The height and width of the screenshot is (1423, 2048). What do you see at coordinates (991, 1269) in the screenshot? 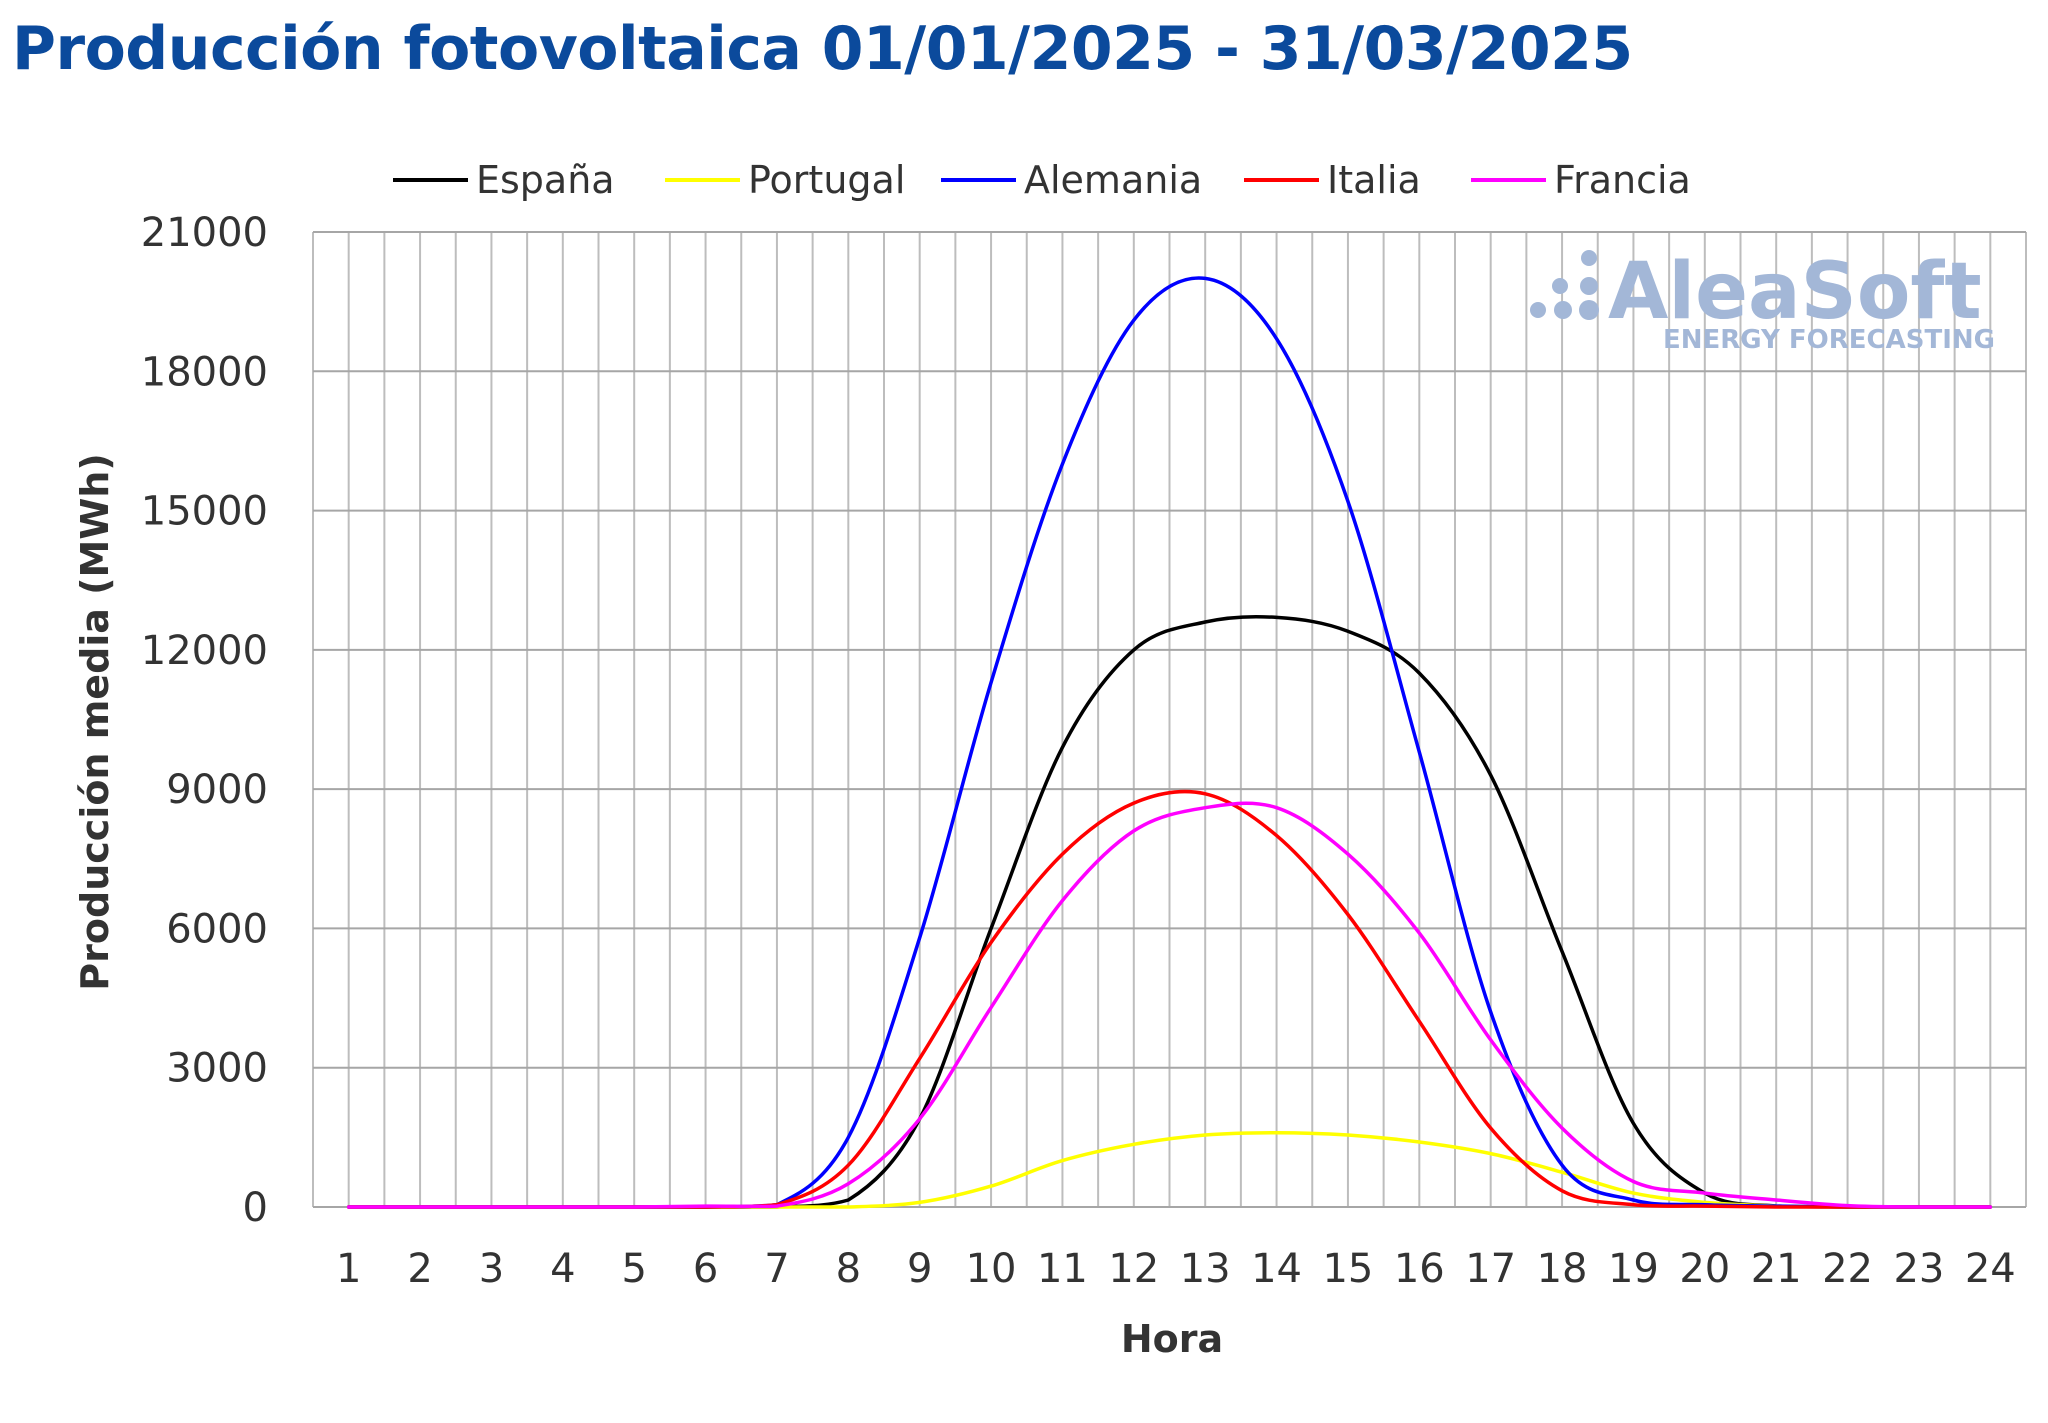
I see `x-tick-label: 10` at bounding box center [991, 1269].